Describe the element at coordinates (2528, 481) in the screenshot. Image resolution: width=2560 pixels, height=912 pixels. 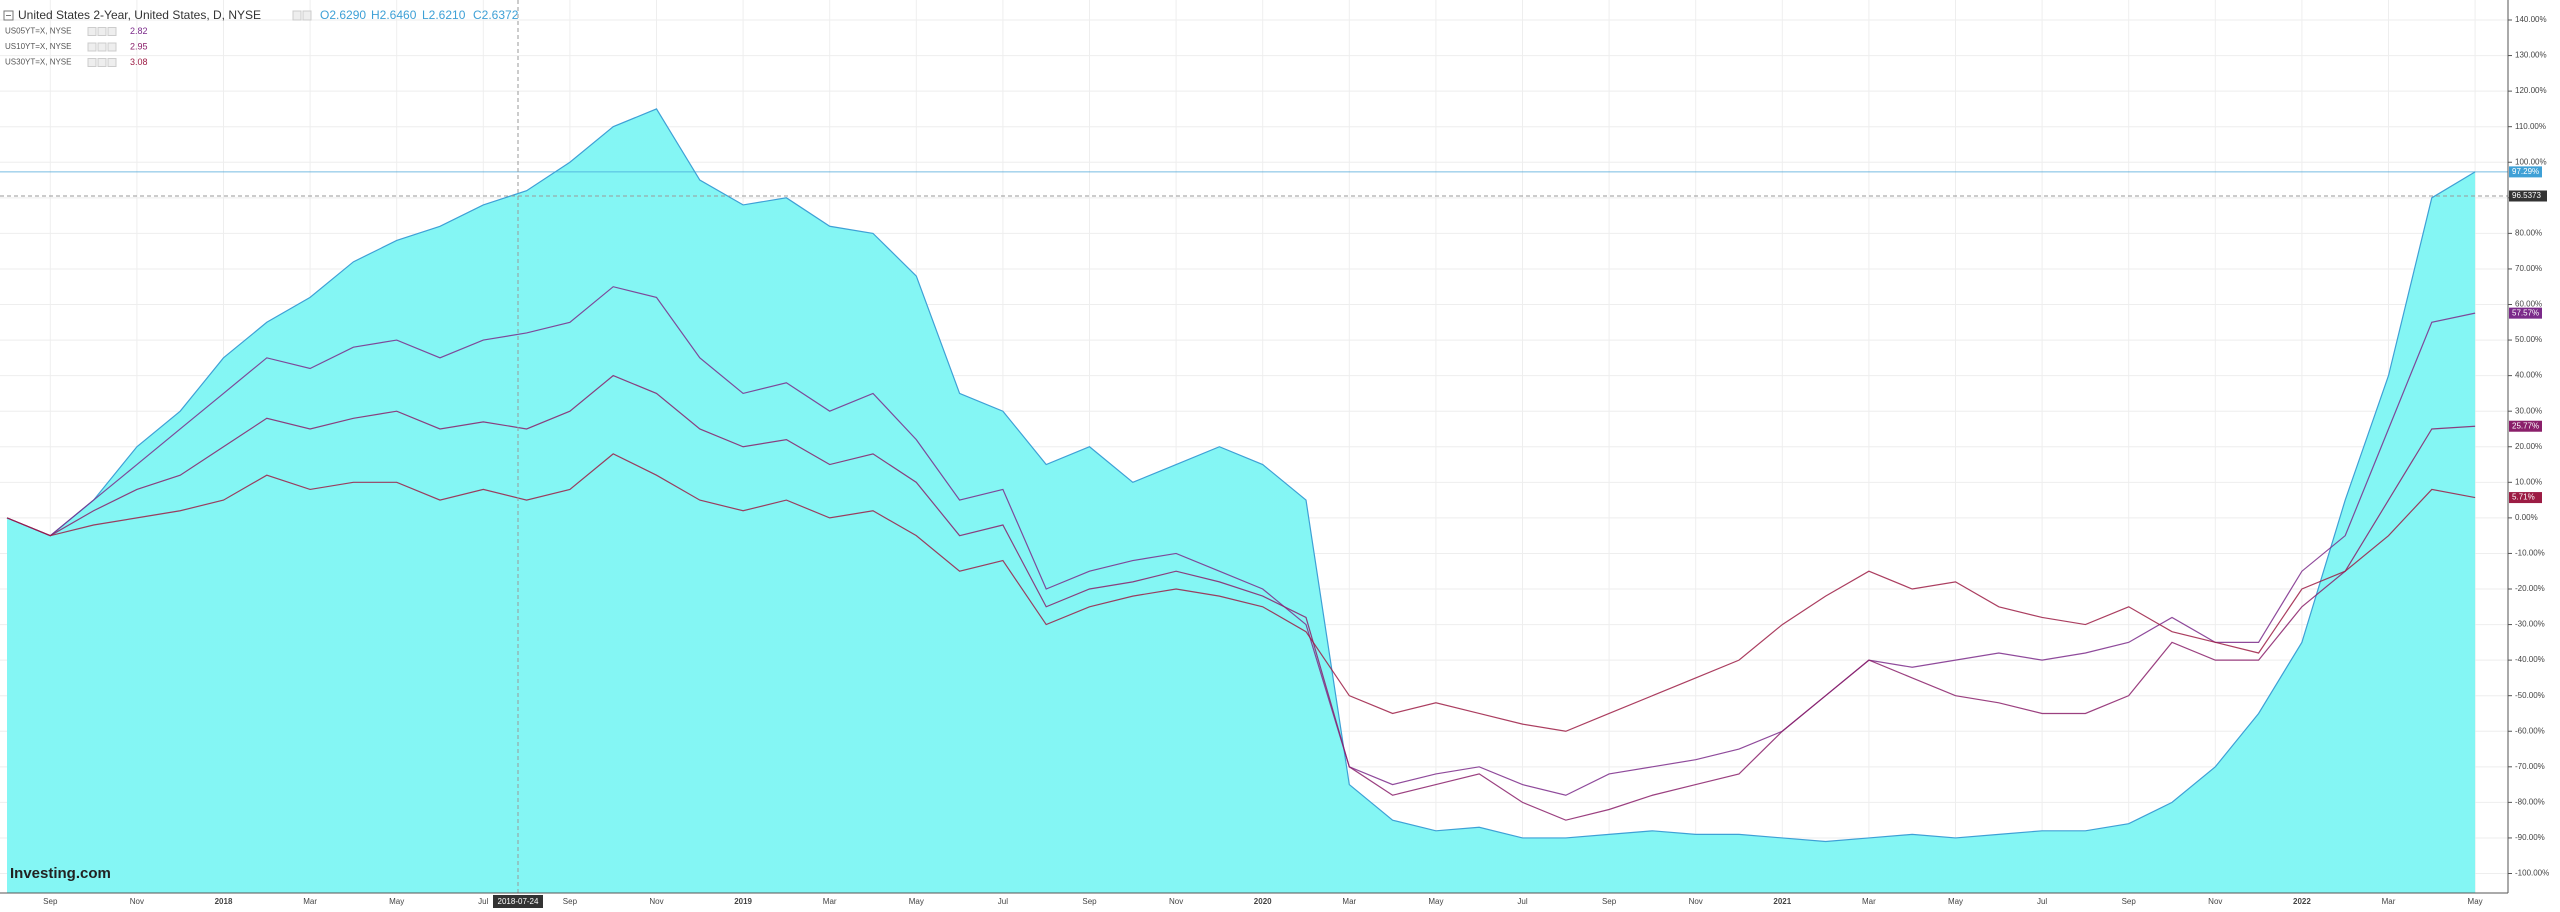
I see `y-tick-label: 10.00%` at that location.